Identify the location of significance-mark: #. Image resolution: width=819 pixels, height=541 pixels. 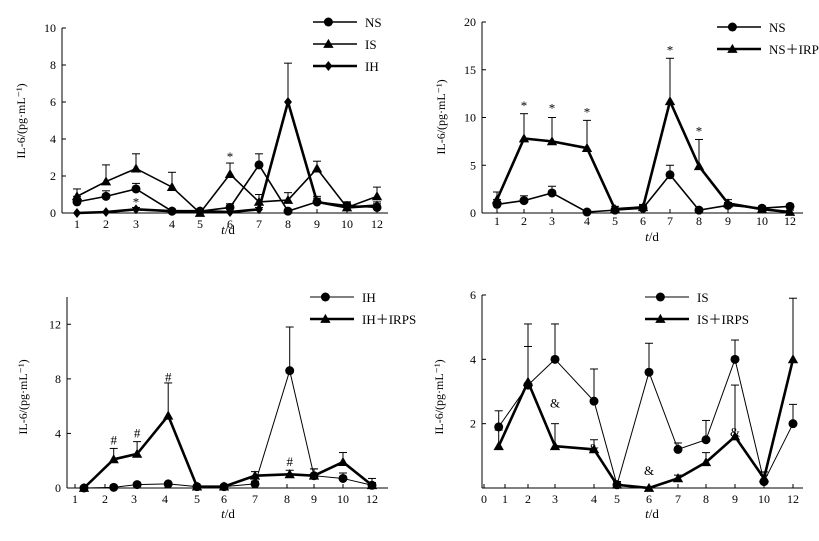
(168, 377).